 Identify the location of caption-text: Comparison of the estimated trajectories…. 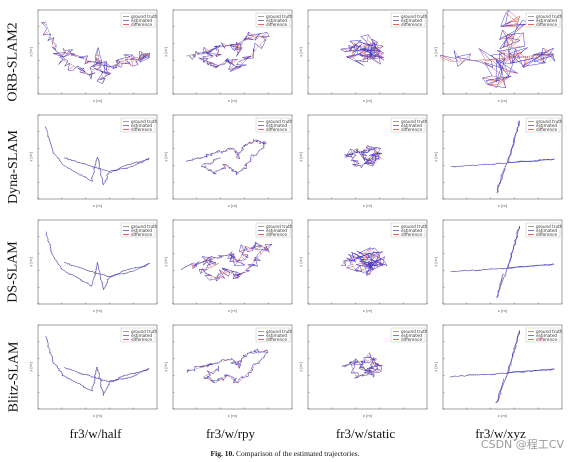
(297, 453).